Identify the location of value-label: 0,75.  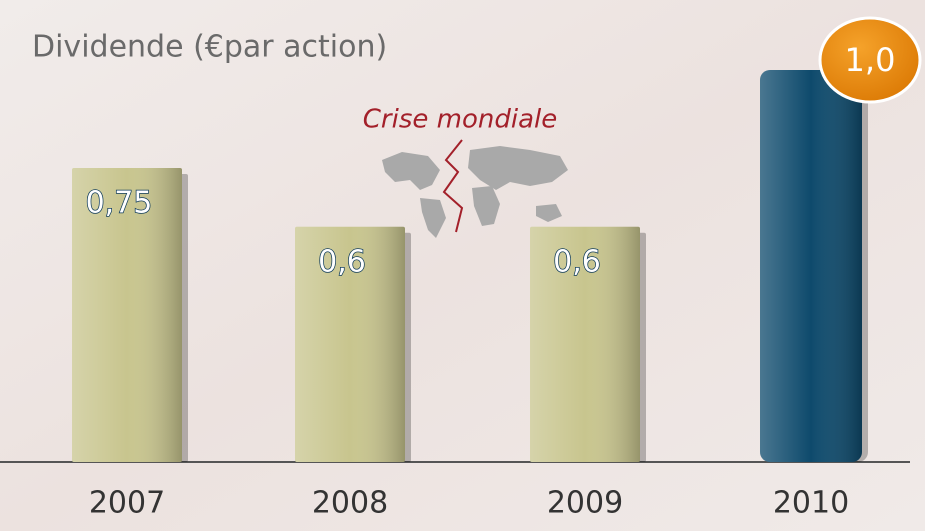
(119, 203).